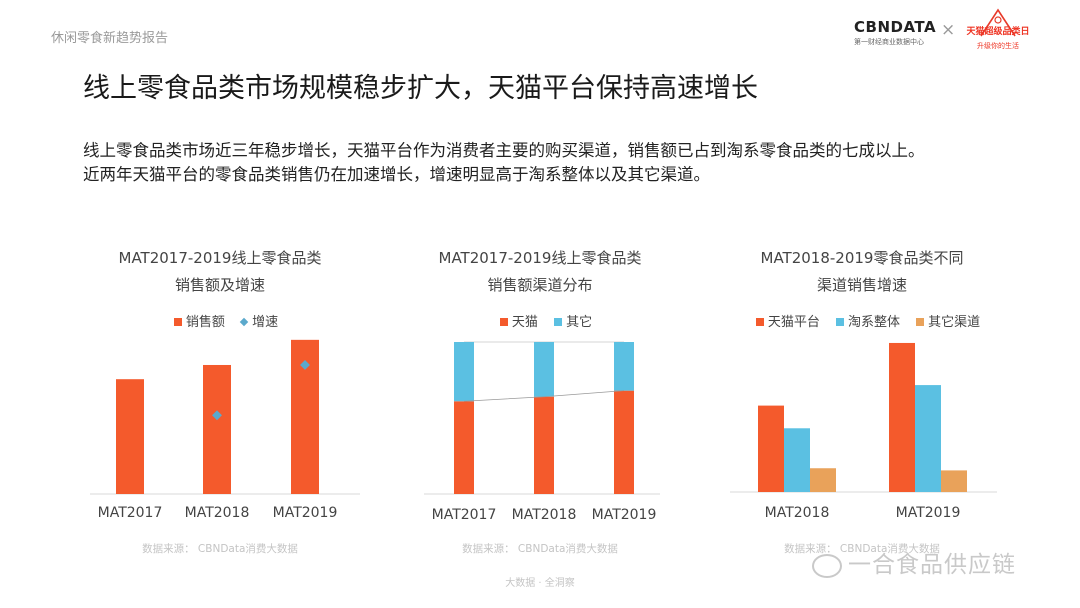 This screenshot has width=1080, height=608. What do you see at coordinates (220, 258) in the screenshot?
I see `chart1-title-line-1: MAT2017-2019线上零食品类` at bounding box center [220, 258].